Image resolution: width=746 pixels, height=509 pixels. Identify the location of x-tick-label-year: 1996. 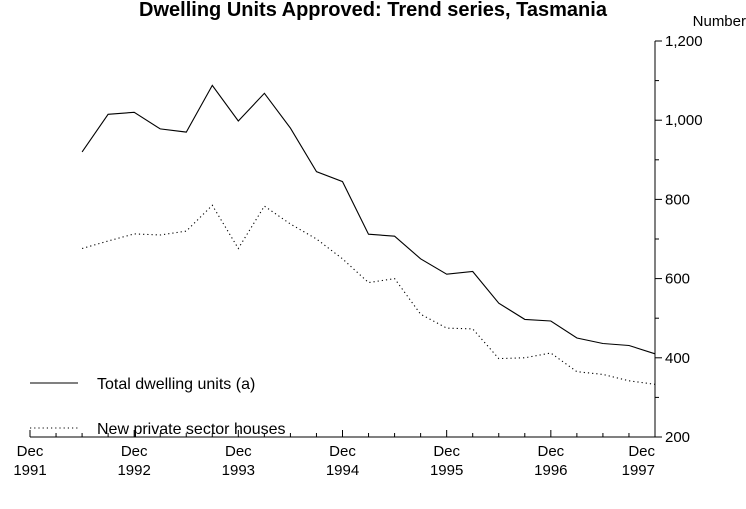
(550, 470).